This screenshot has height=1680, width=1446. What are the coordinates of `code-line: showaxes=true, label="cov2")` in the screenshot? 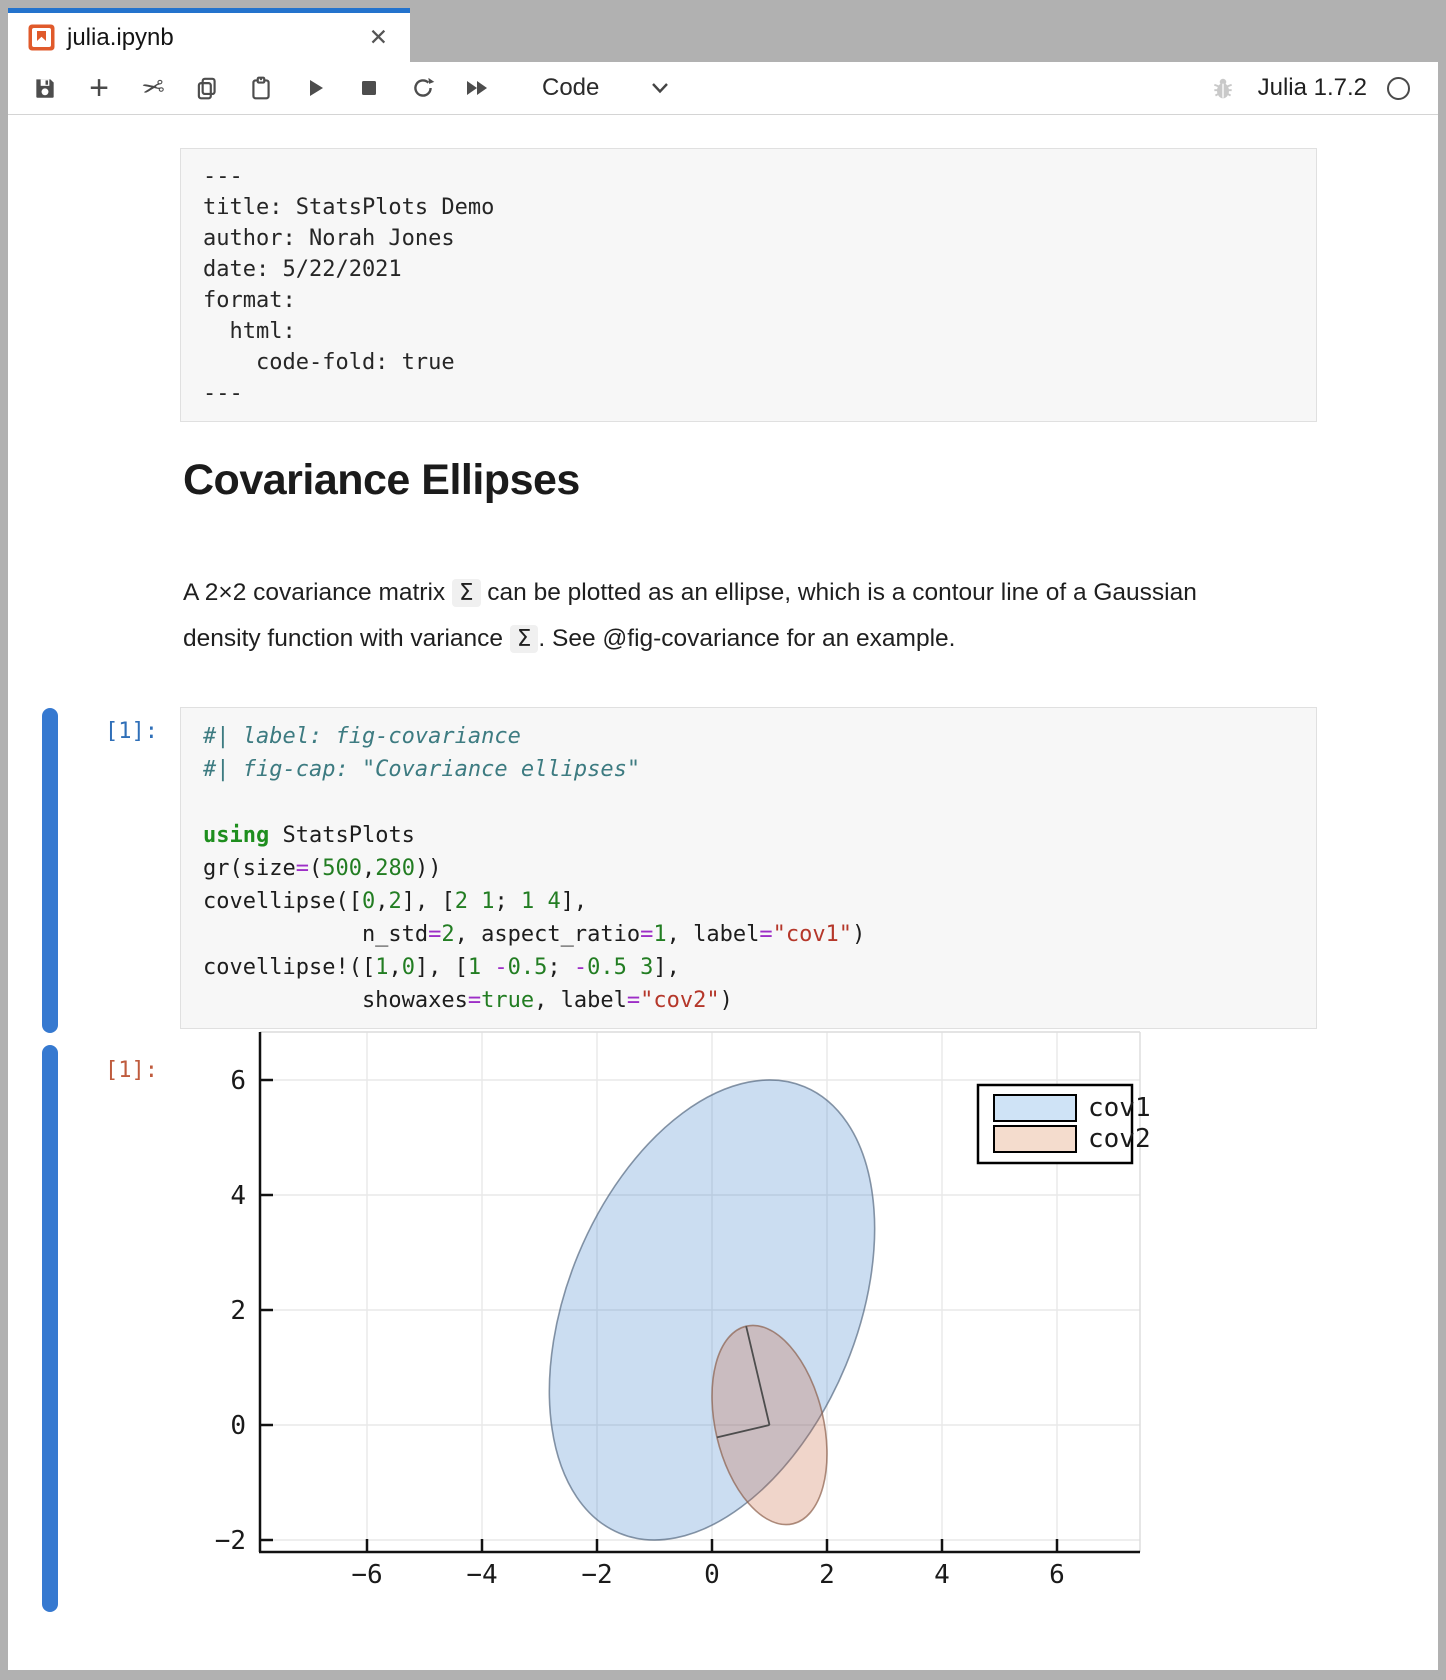 It's located at (468, 1000).